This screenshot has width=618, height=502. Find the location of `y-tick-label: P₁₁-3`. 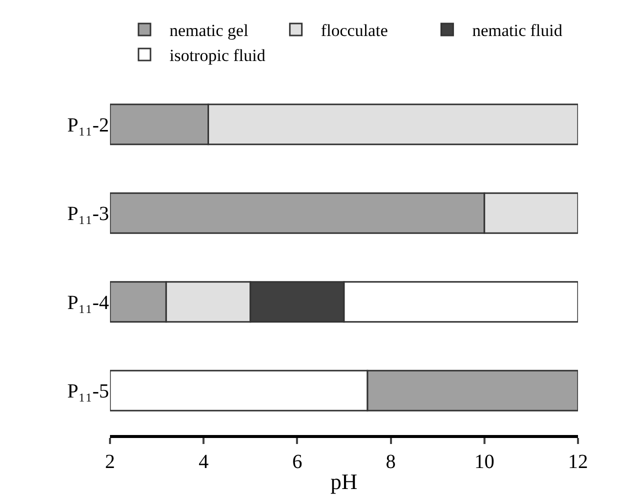

y-tick-label: P₁₁-3 is located at coordinates (88, 214).